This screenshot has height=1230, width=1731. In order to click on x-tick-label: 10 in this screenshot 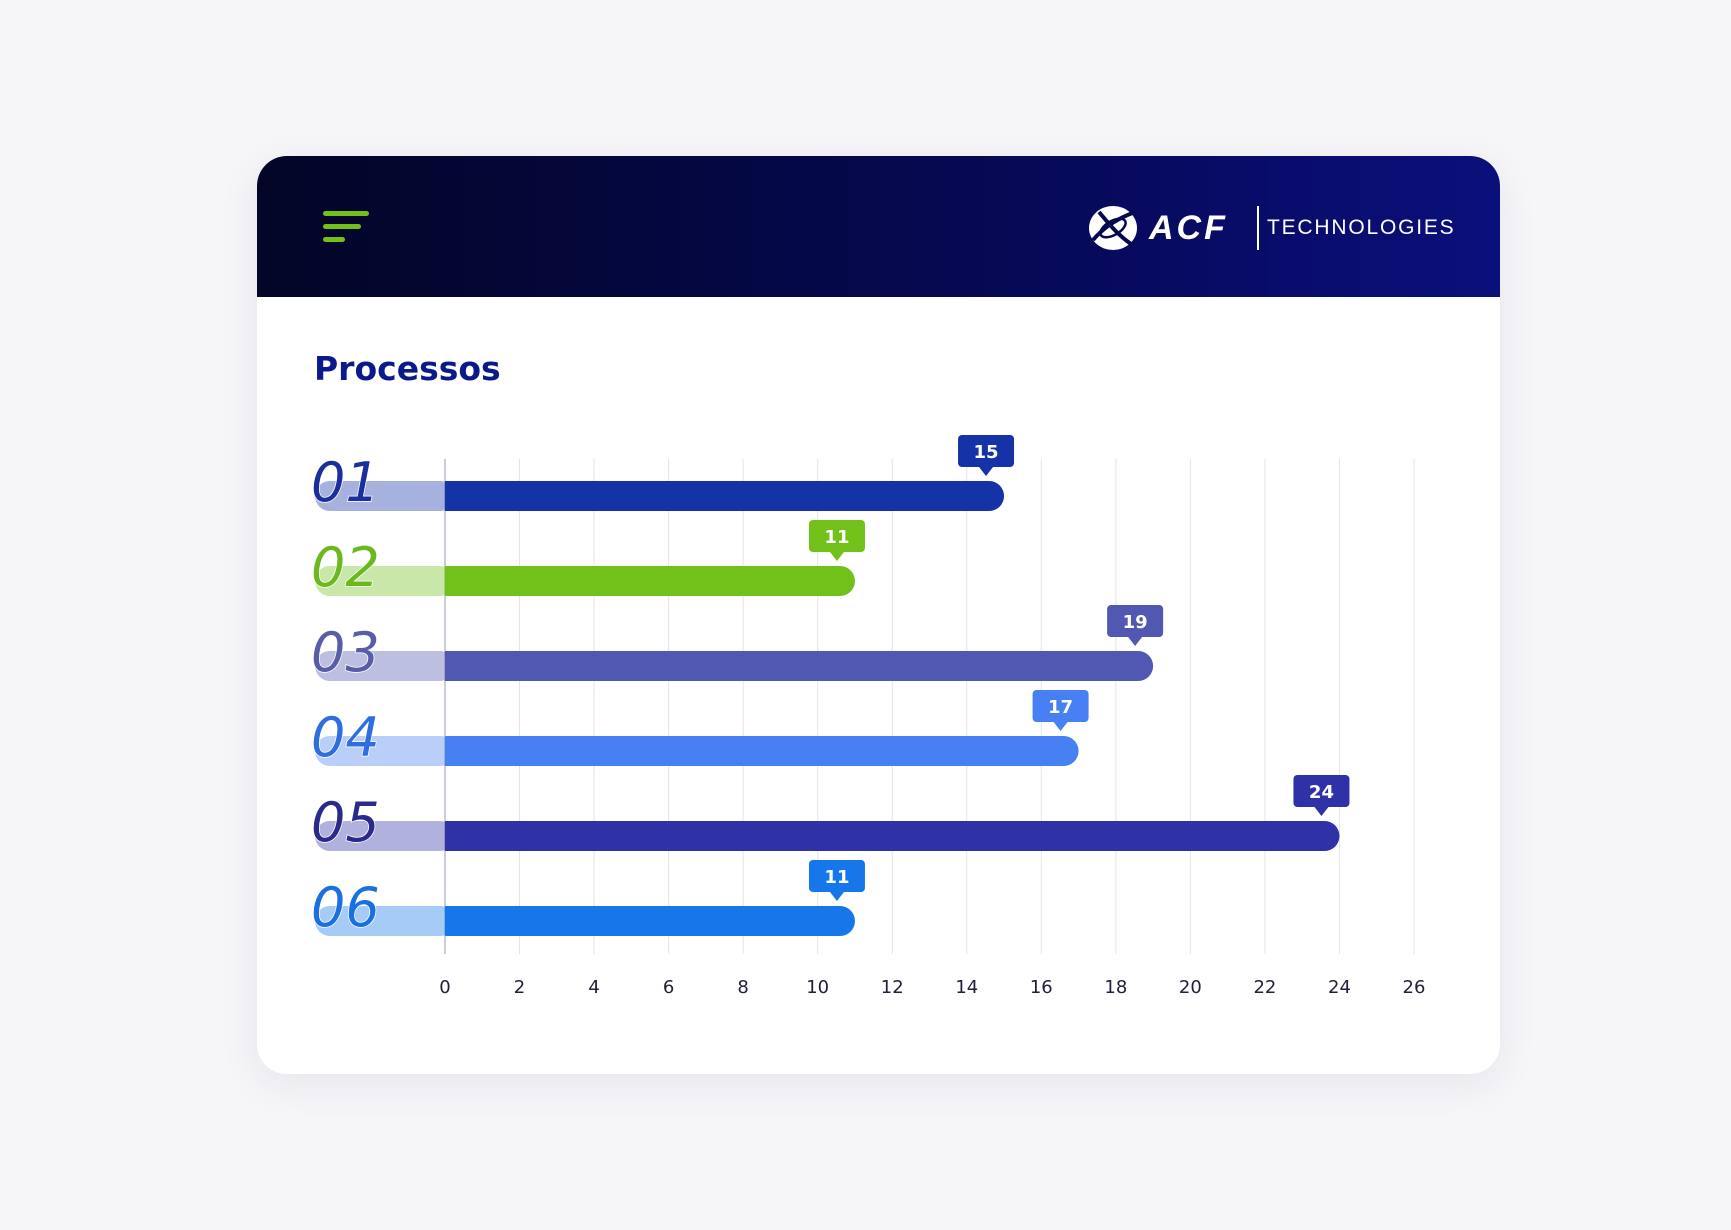, I will do `click(817, 987)`.